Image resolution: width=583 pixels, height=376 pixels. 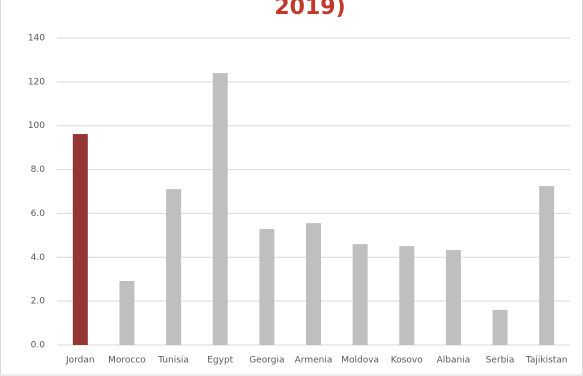 I want to click on y-tick-label: 100, so click(x=36, y=126).